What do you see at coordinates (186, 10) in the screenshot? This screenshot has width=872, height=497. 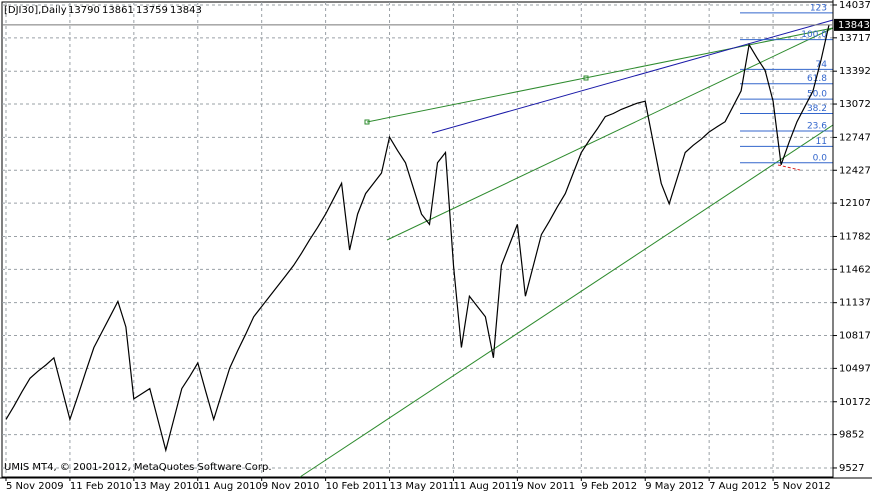 I see `ohlc-close: 13843` at bounding box center [186, 10].